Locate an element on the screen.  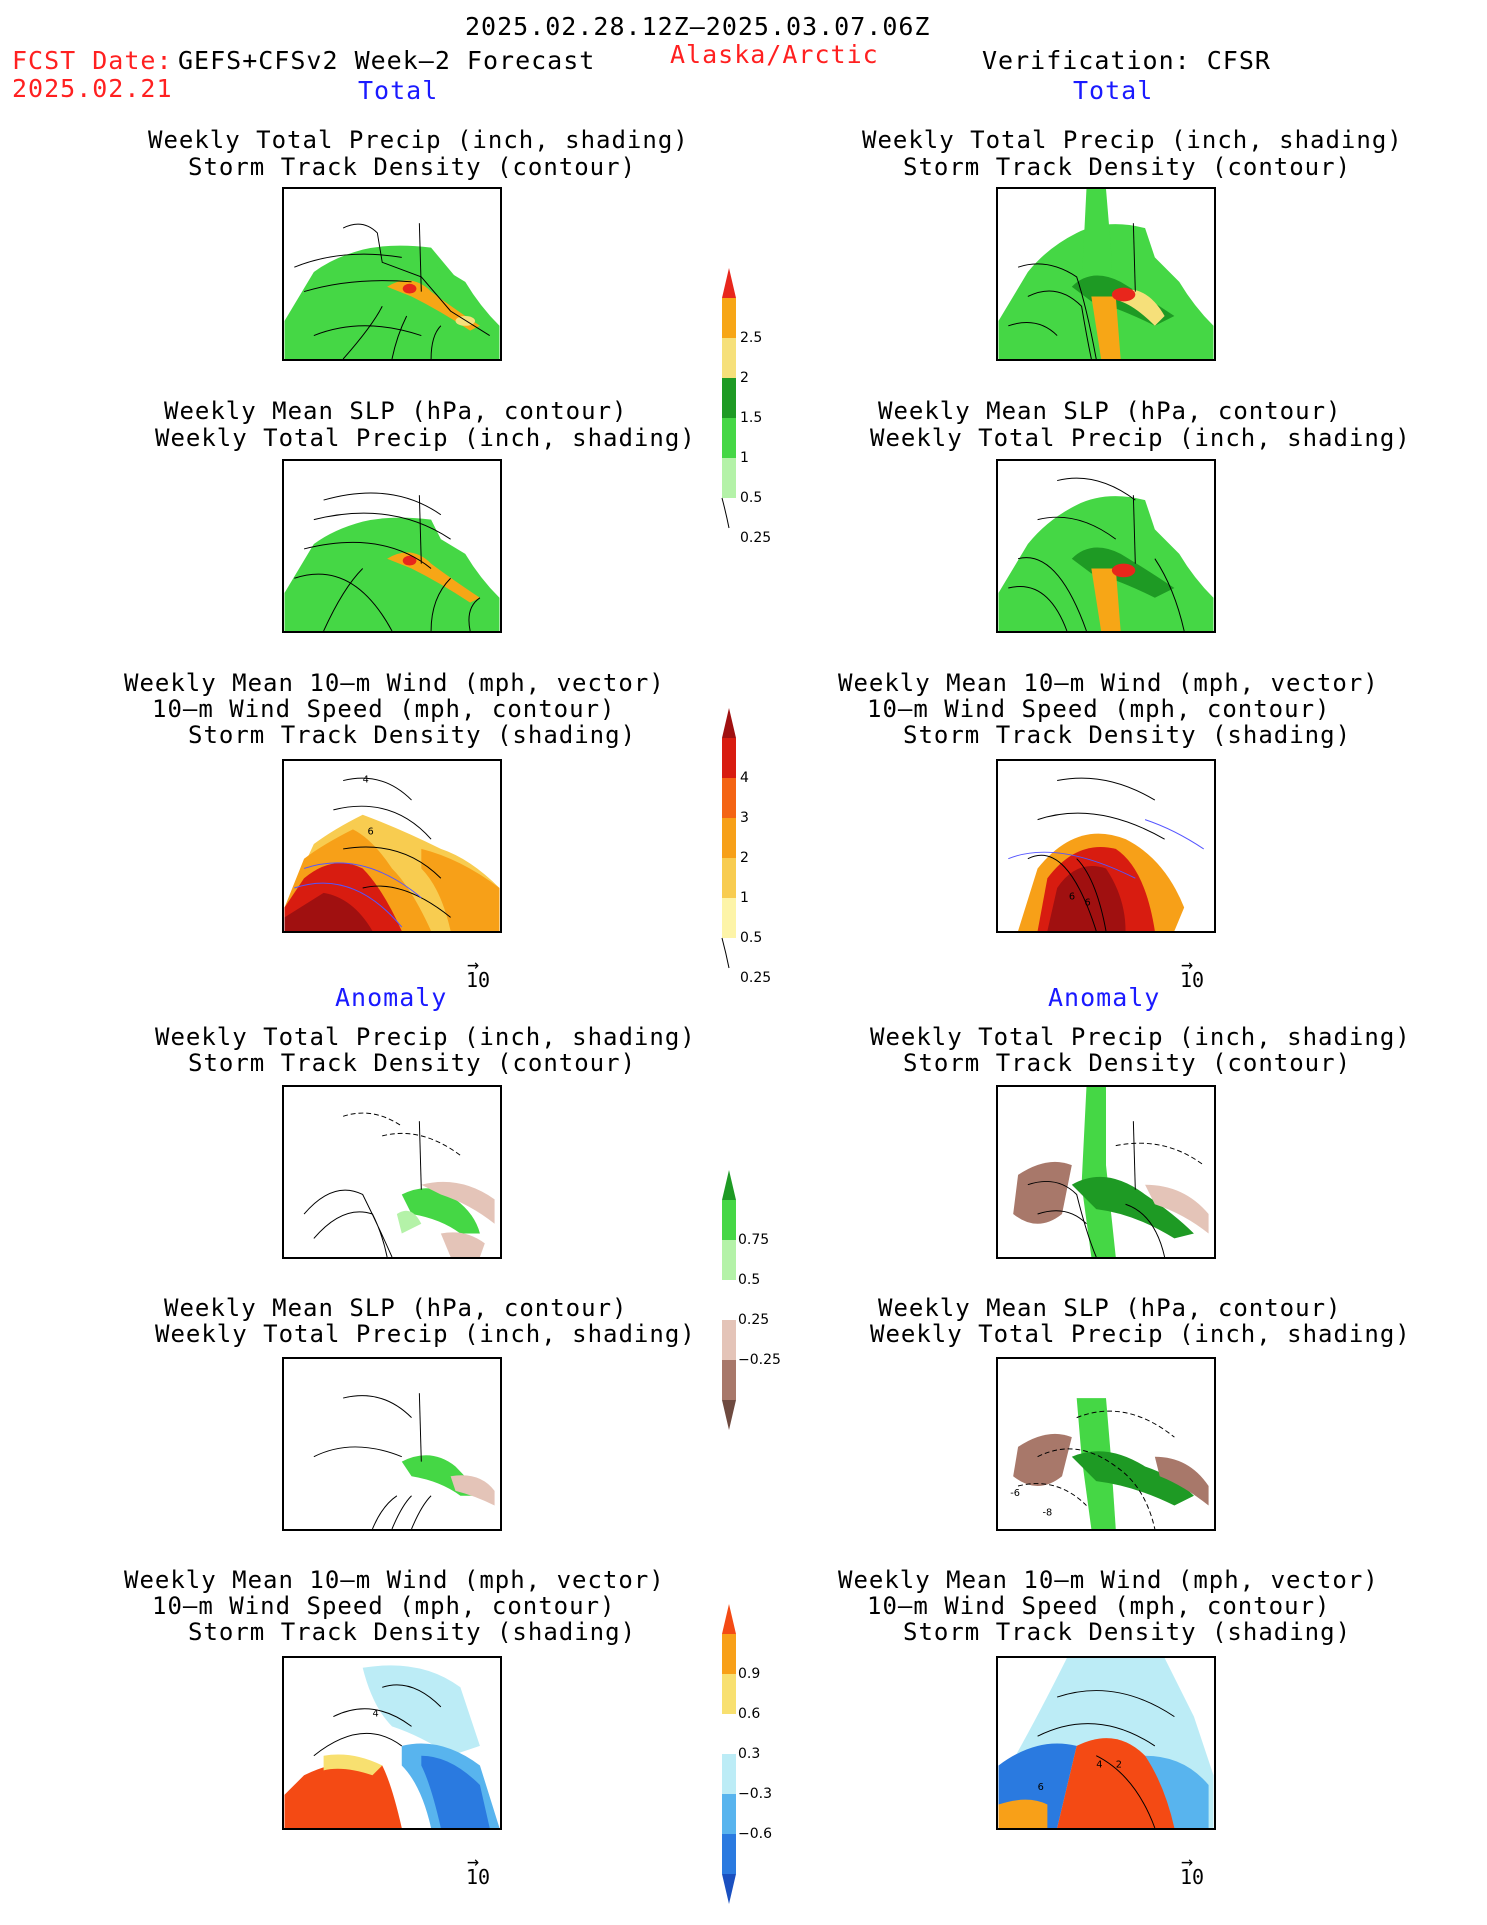
colorbar-anom-storm-svg: 0.9 0.6 0.3 −0.3 −0.6 is located at coordinates (747, 1754).